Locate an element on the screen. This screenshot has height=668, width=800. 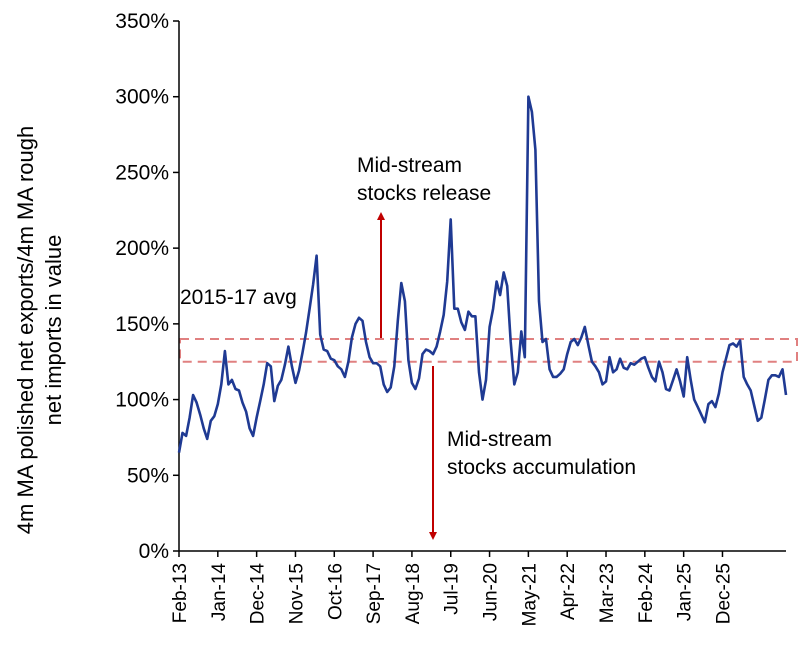
x-tick-label: Apr-22 is located at coordinates (568, 591).